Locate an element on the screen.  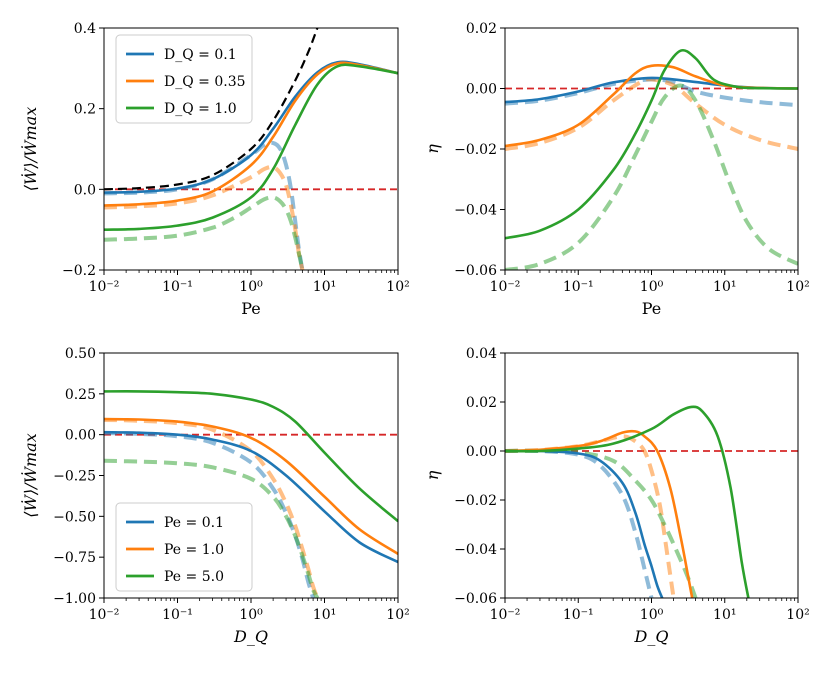
y-tick-label: 0.25 is located at coordinates (80, 395).